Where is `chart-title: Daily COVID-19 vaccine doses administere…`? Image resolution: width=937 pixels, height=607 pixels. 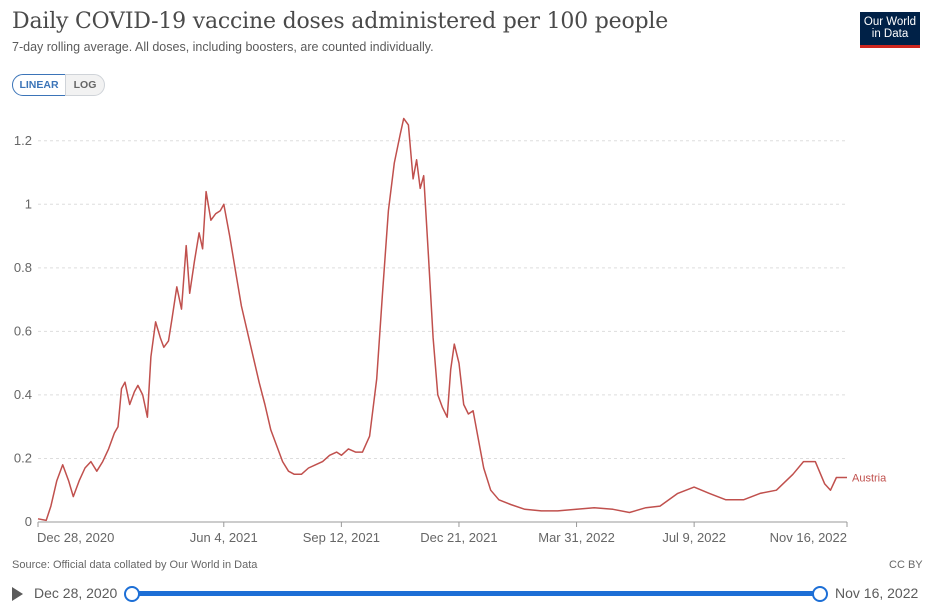
chart-title: Daily COVID-19 vaccine doses administere… is located at coordinates (340, 21).